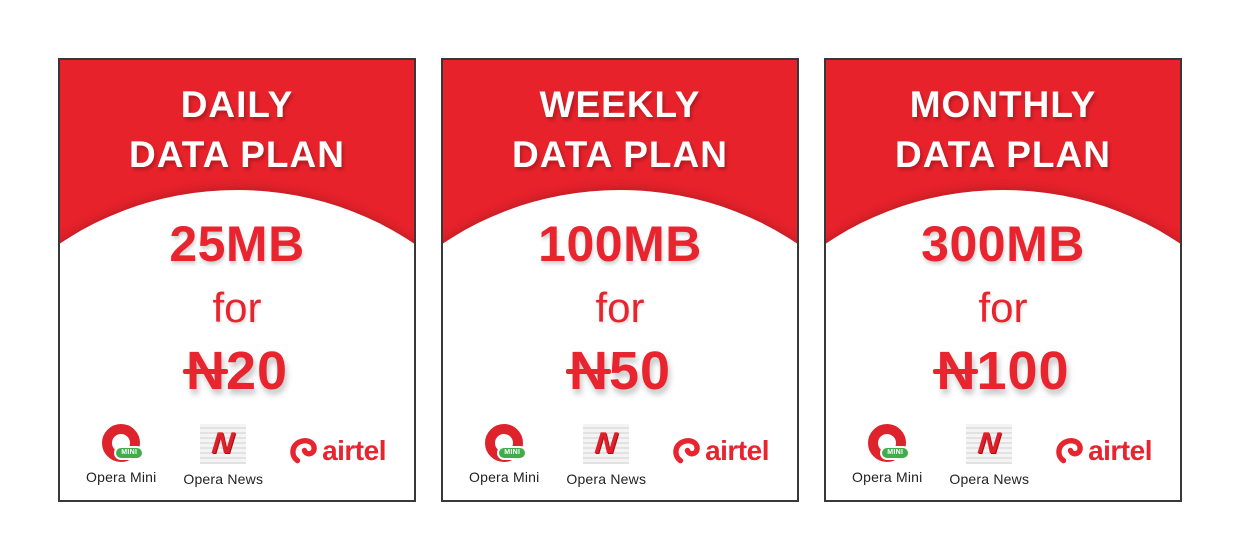 The height and width of the screenshot is (560, 1240). I want to click on data-amount: 100MB, so click(620, 244).